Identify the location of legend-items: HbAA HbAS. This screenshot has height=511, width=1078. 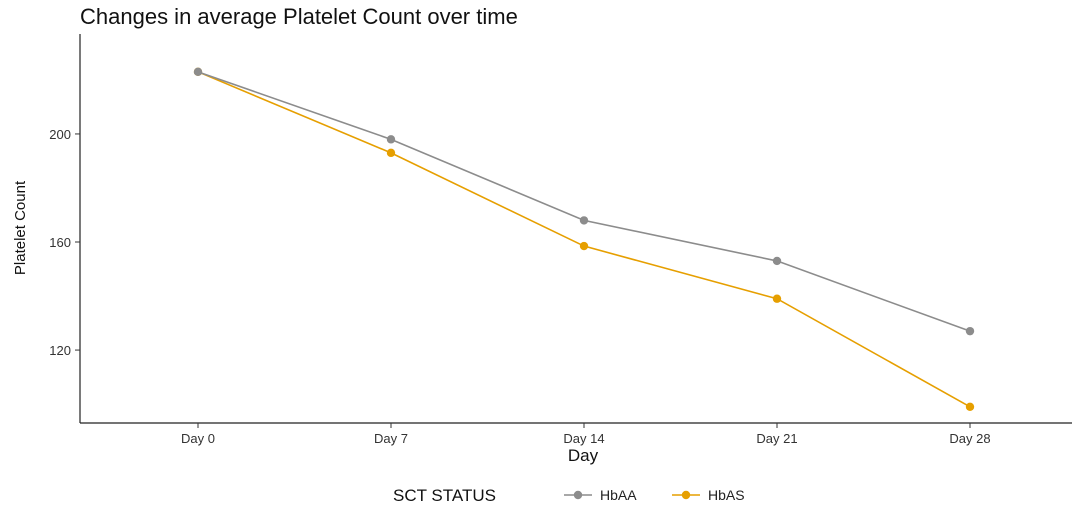
(654, 495).